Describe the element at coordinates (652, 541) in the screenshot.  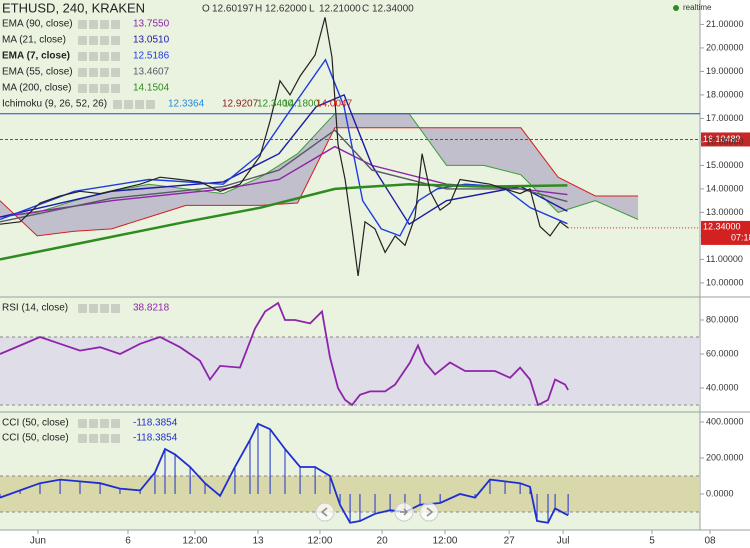
I see `x-tick-label: 5` at that location.